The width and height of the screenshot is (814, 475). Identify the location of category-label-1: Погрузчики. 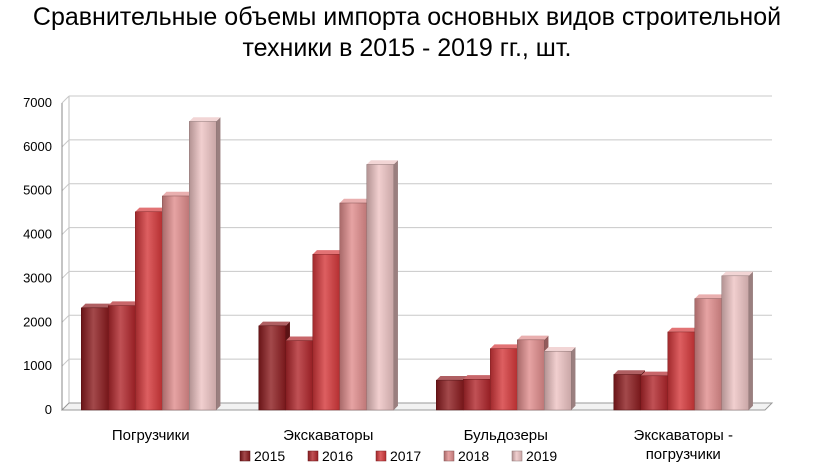
(151, 435).